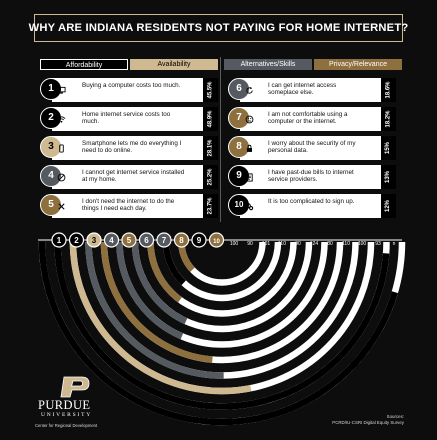 The height and width of the screenshot is (440, 437). I want to click on arc-marker-label-5: 5, so click(129, 240).